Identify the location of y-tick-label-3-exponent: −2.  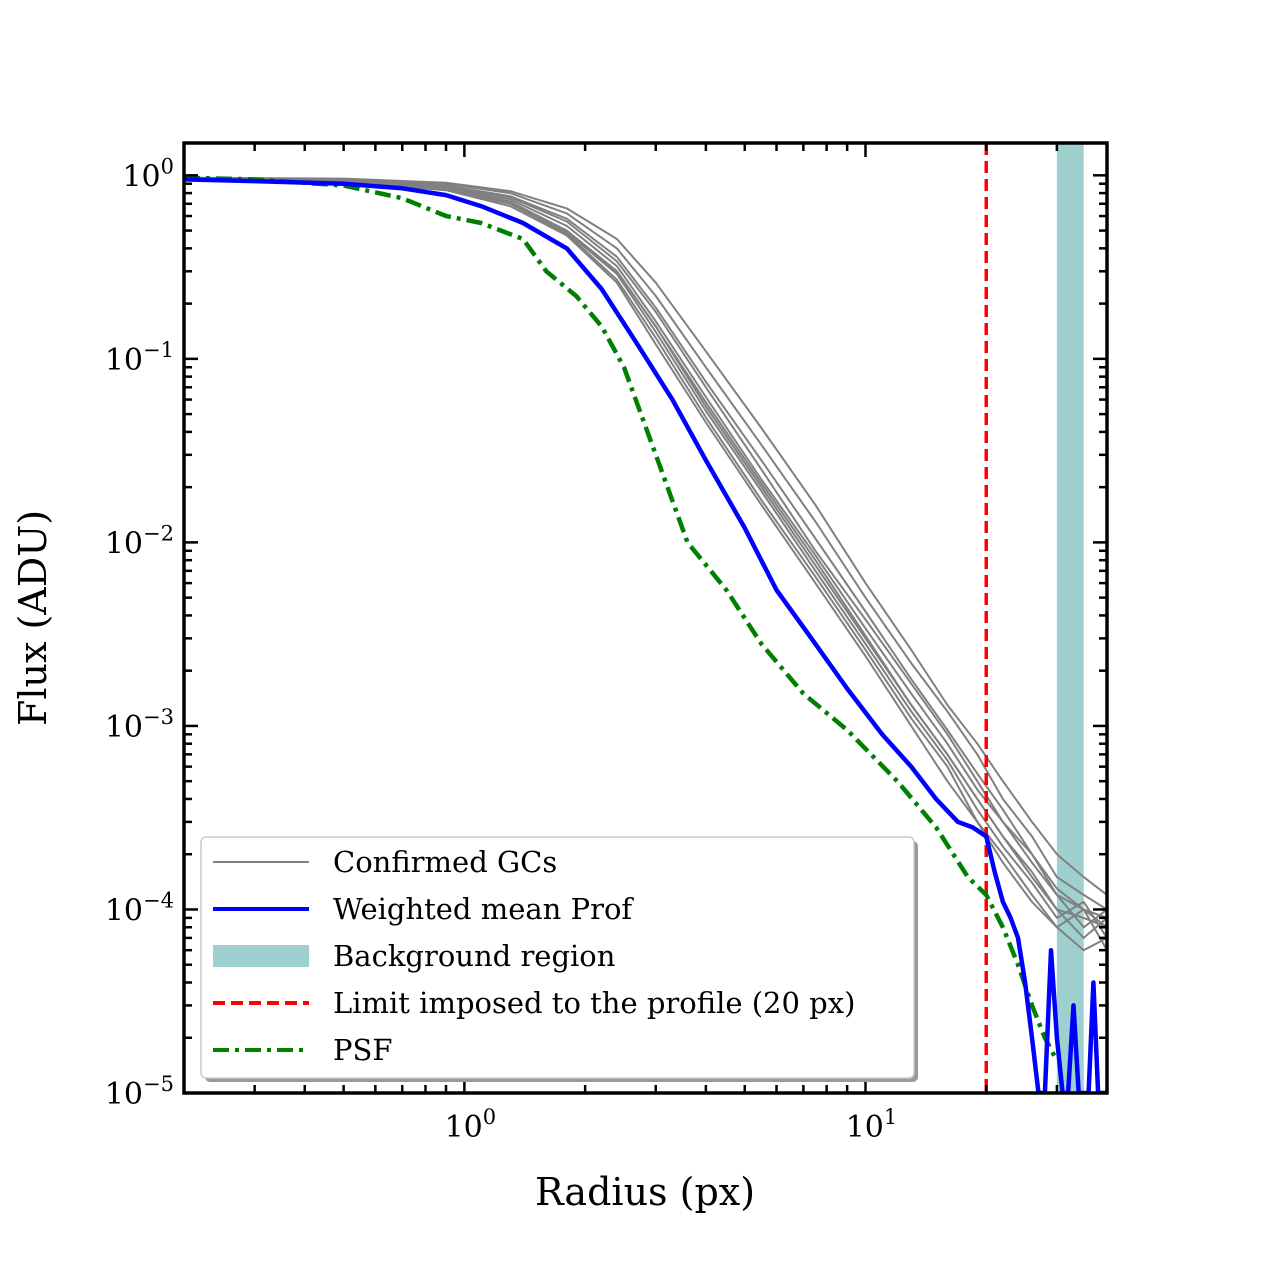
(158, 533).